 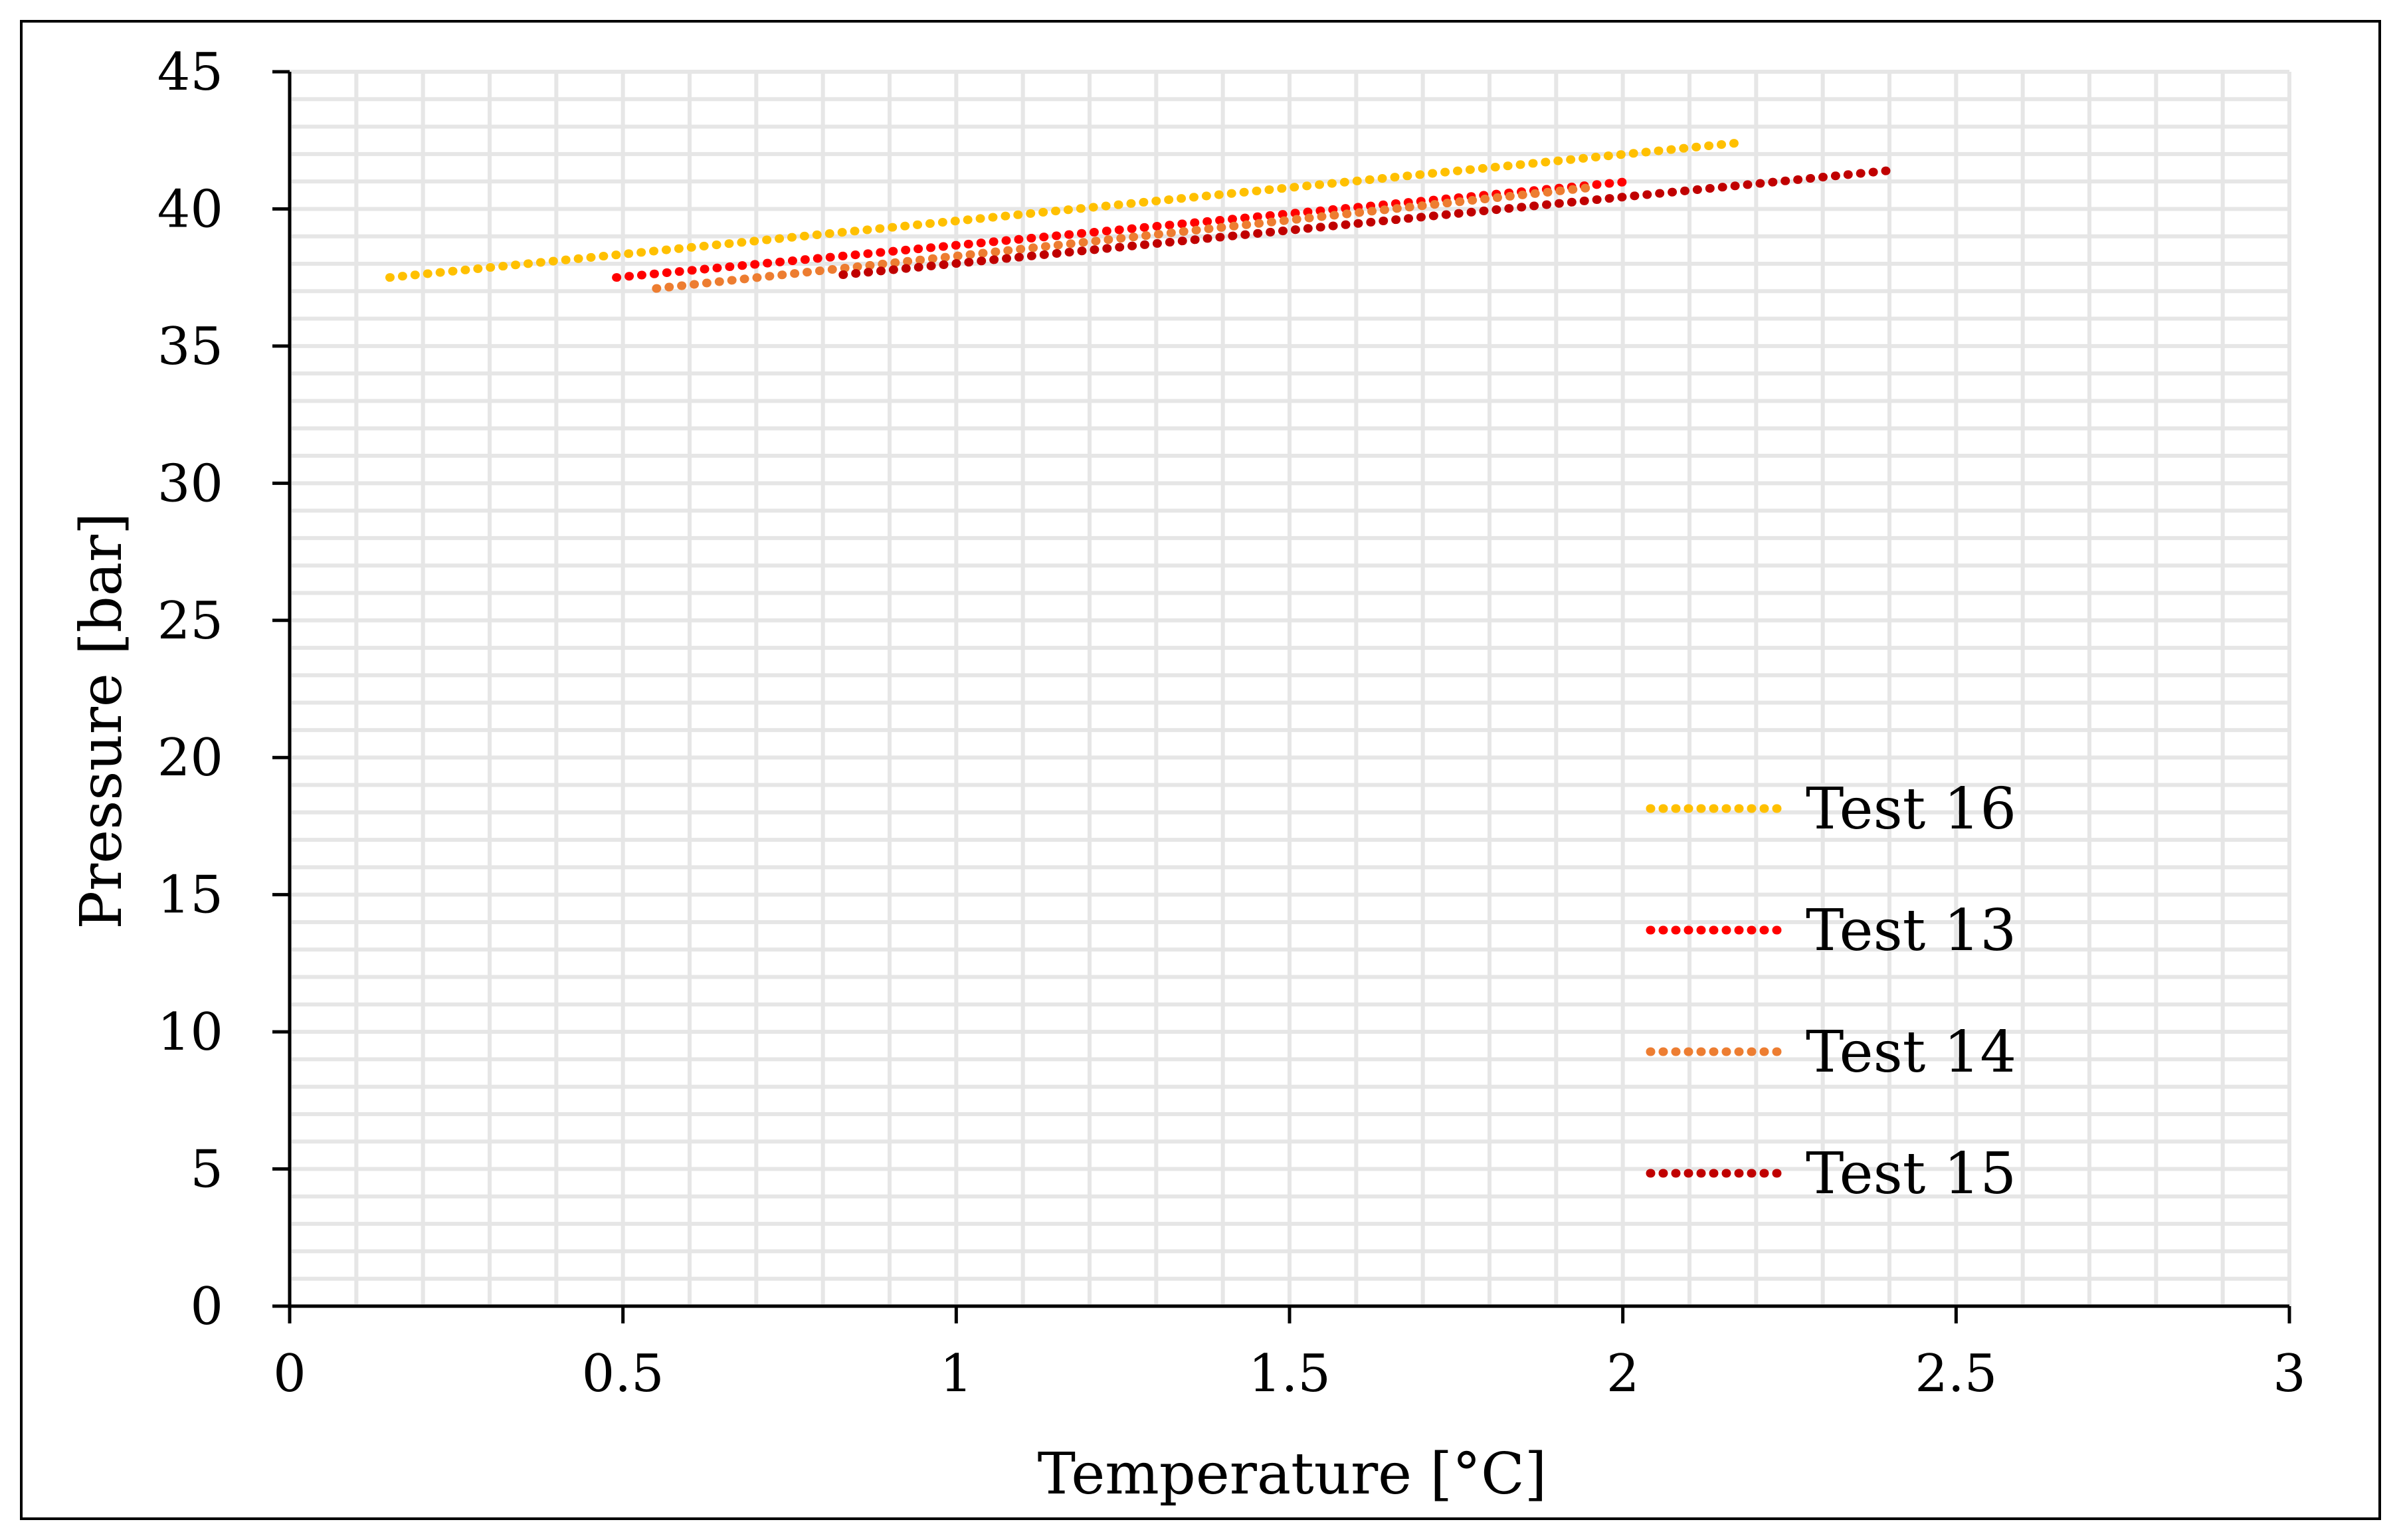 What do you see at coordinates (190, 895) in the screenshot?
I see `y-tick-label: 15` at bounding box center [190, 895].